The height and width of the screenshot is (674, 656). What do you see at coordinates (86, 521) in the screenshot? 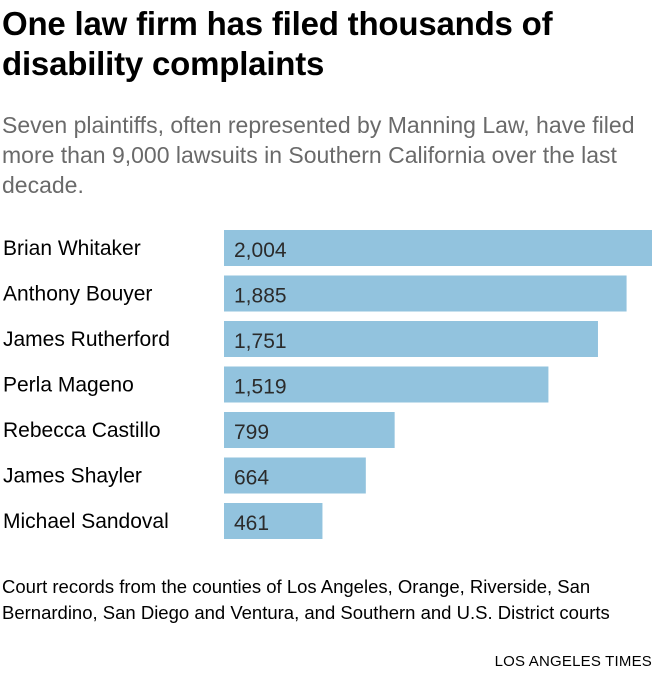
I see `category-label: Michael Sandoval` at bounding box center [86, 521].